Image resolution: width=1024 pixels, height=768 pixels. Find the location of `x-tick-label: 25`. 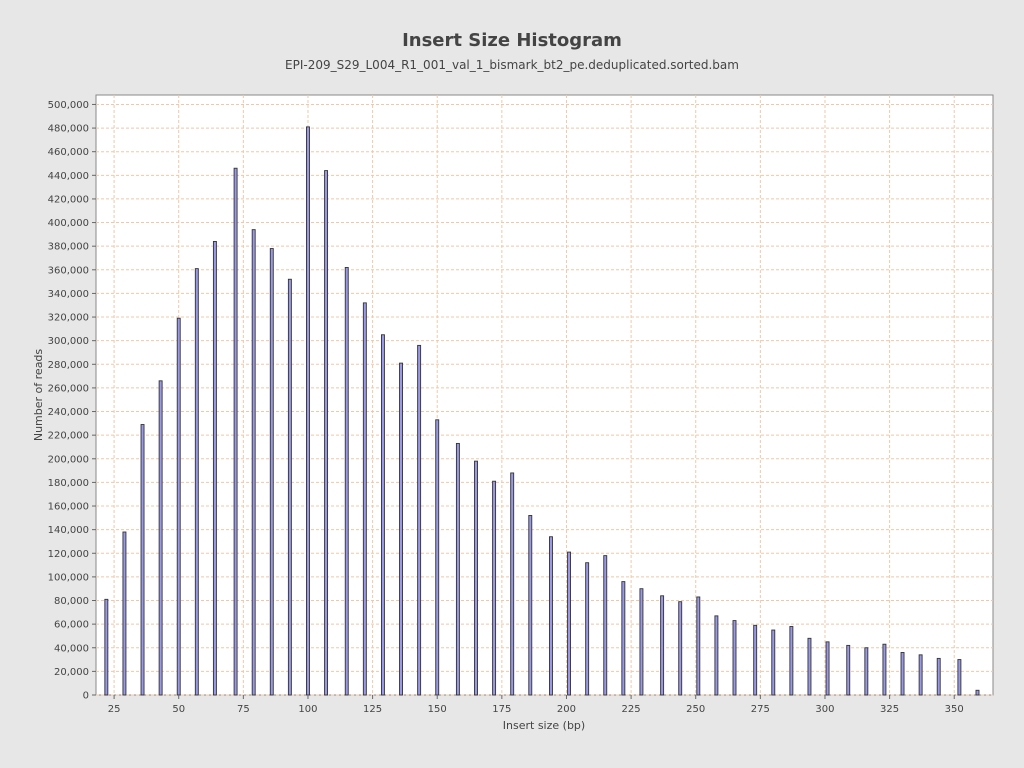

x-tick-label: 25 is located at coordinates (114, 709).